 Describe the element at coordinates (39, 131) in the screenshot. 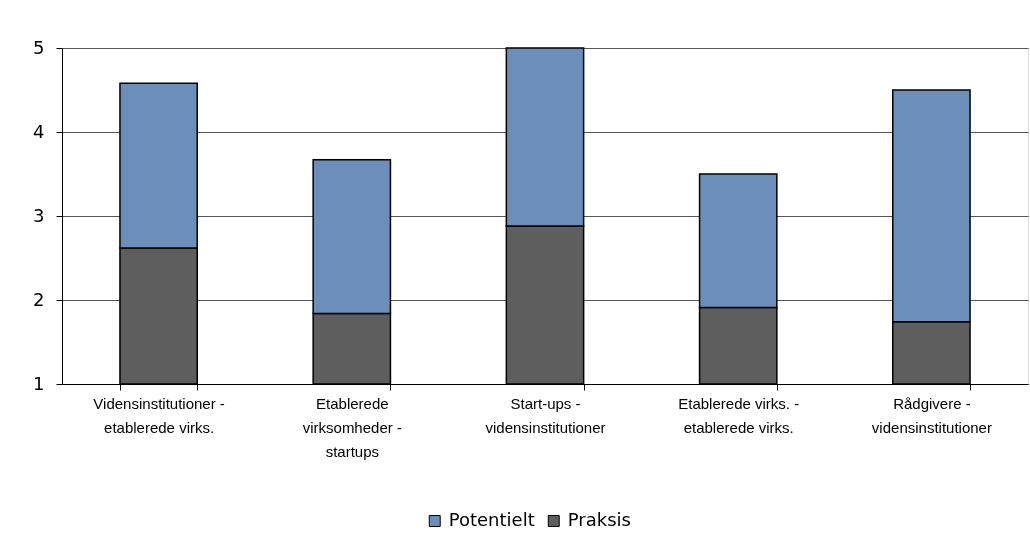

I see `y-tick-label: 4` at that location.